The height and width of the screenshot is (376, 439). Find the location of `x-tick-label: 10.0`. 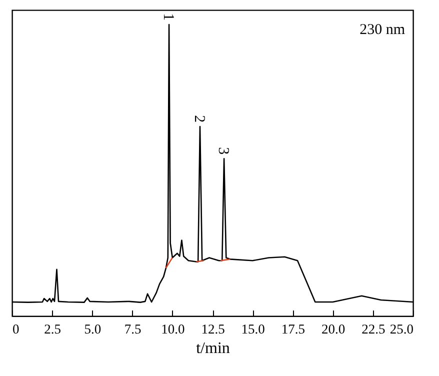

x-tick-label: 10.0 is located at coordinates (173, 329).